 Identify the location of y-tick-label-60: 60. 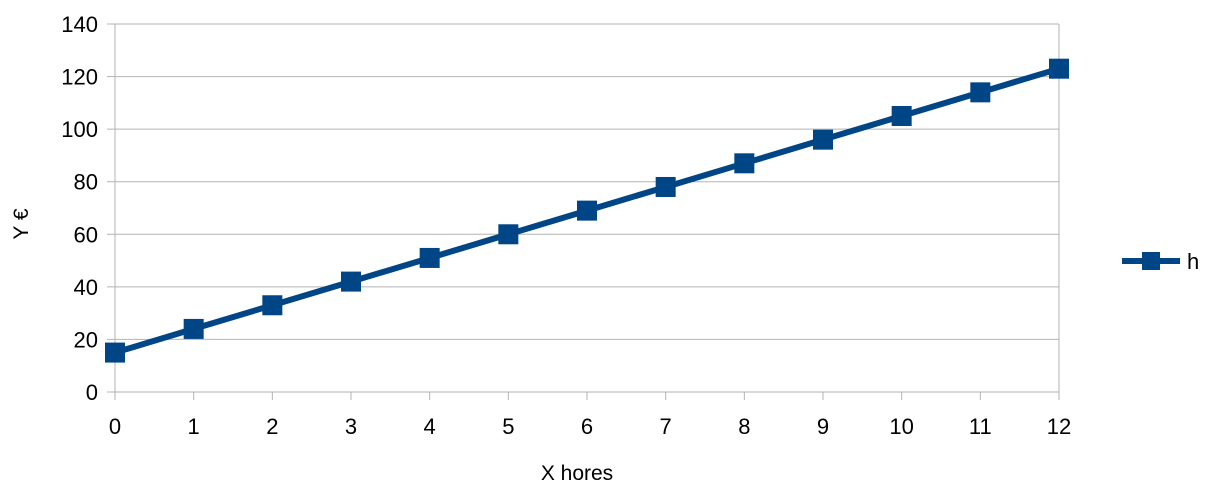
(86, 234).